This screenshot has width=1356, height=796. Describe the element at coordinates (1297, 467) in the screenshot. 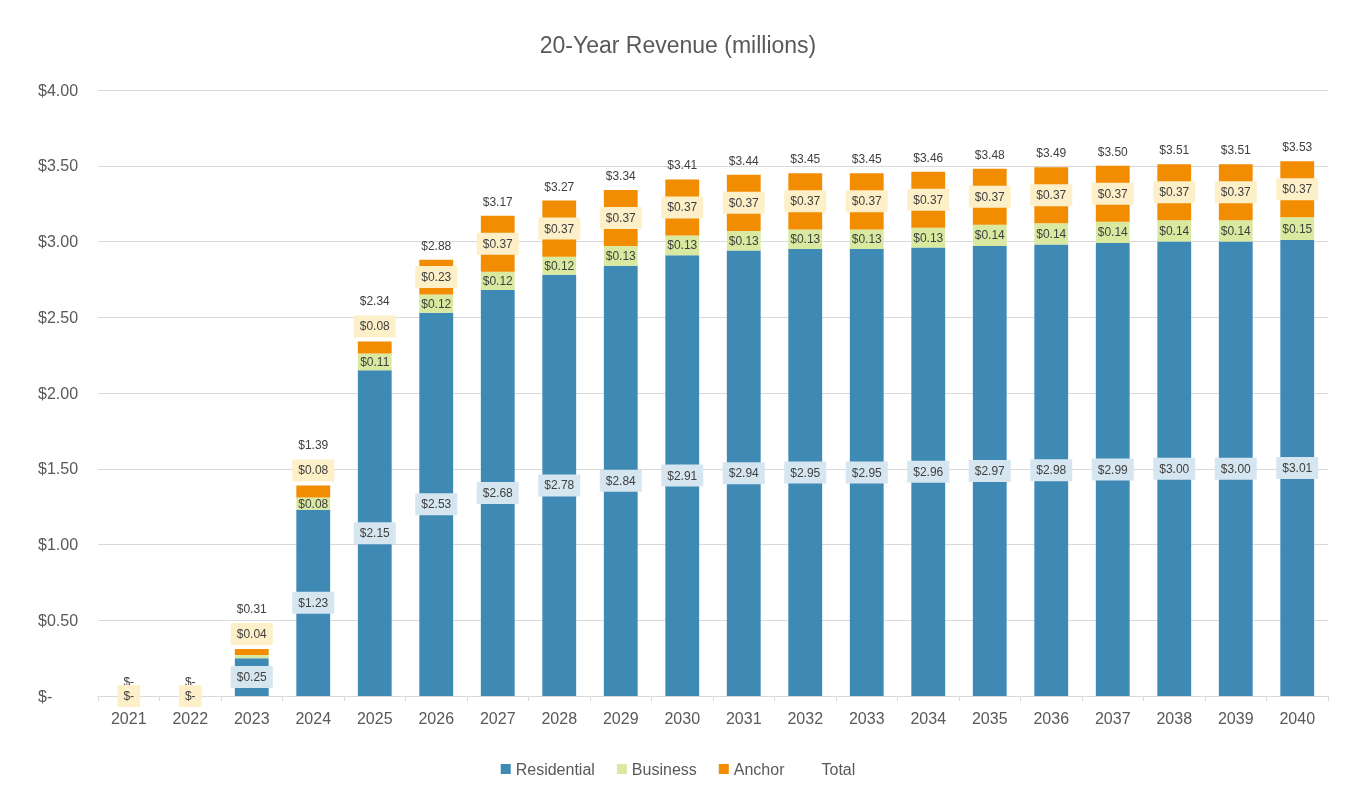

I see `data-label: $3.01` at that location.